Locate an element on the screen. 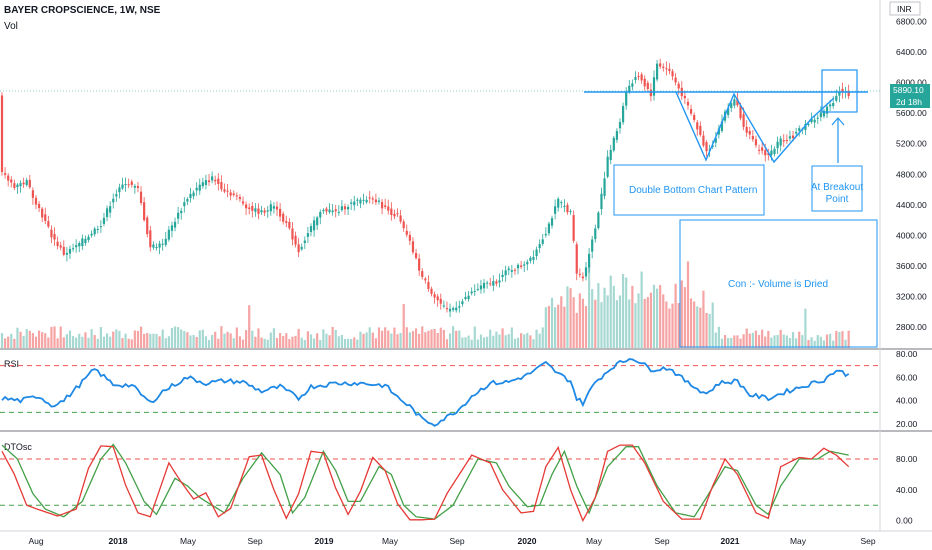 This screenshot has width=932, height=550. volume-dried-label: Con :- Volume is Dried is located at coordinates (778, 284).